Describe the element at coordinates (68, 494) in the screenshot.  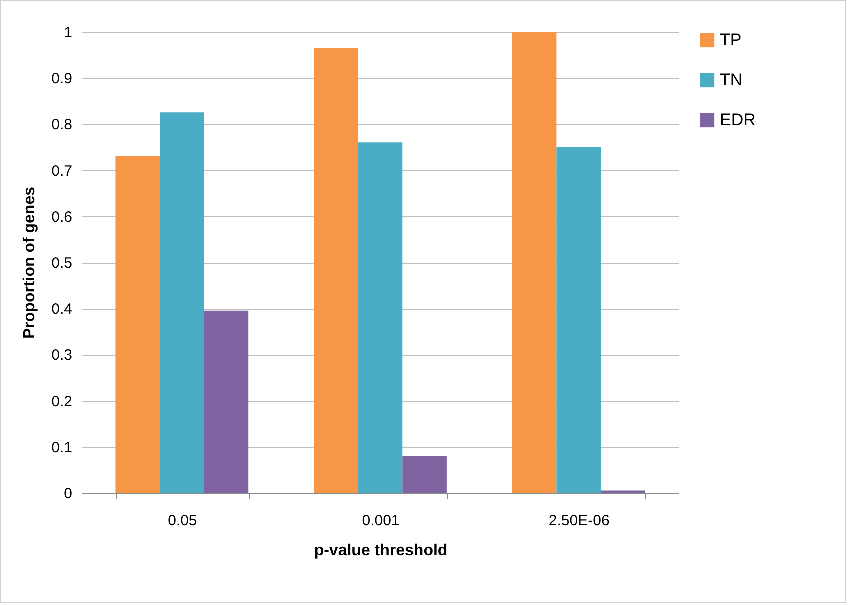
I see `y-tick-label: 0` at that location.